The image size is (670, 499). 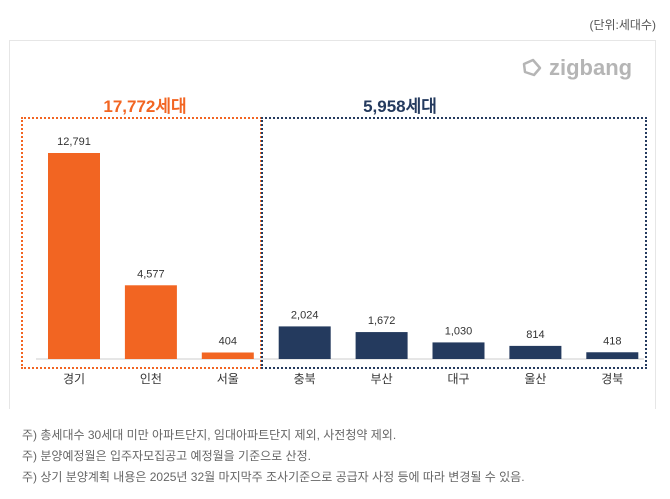 What do you see at coordinates (151, 378) in the screenshot?
I see `category-label: 인천` at bounding box center [151, 378].